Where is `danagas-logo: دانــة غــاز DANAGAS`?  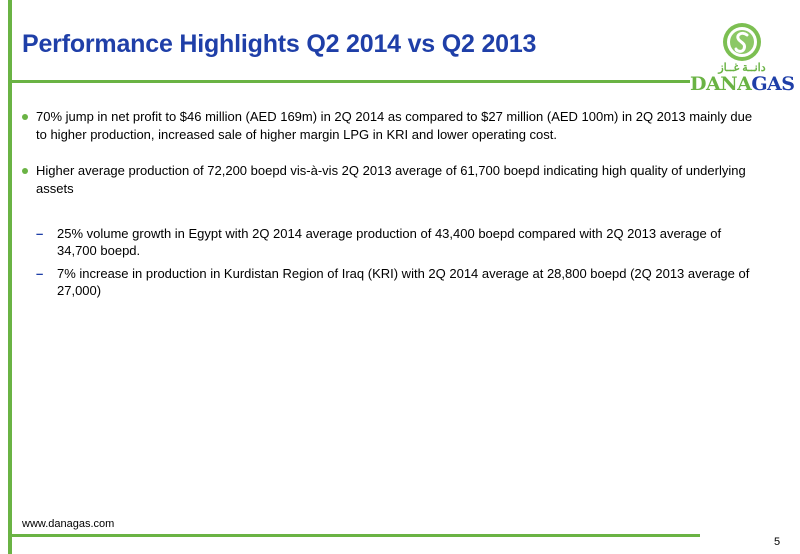
danagas-logo: دانــة غــاز DANAGAS is located at coordinates (742, 56).